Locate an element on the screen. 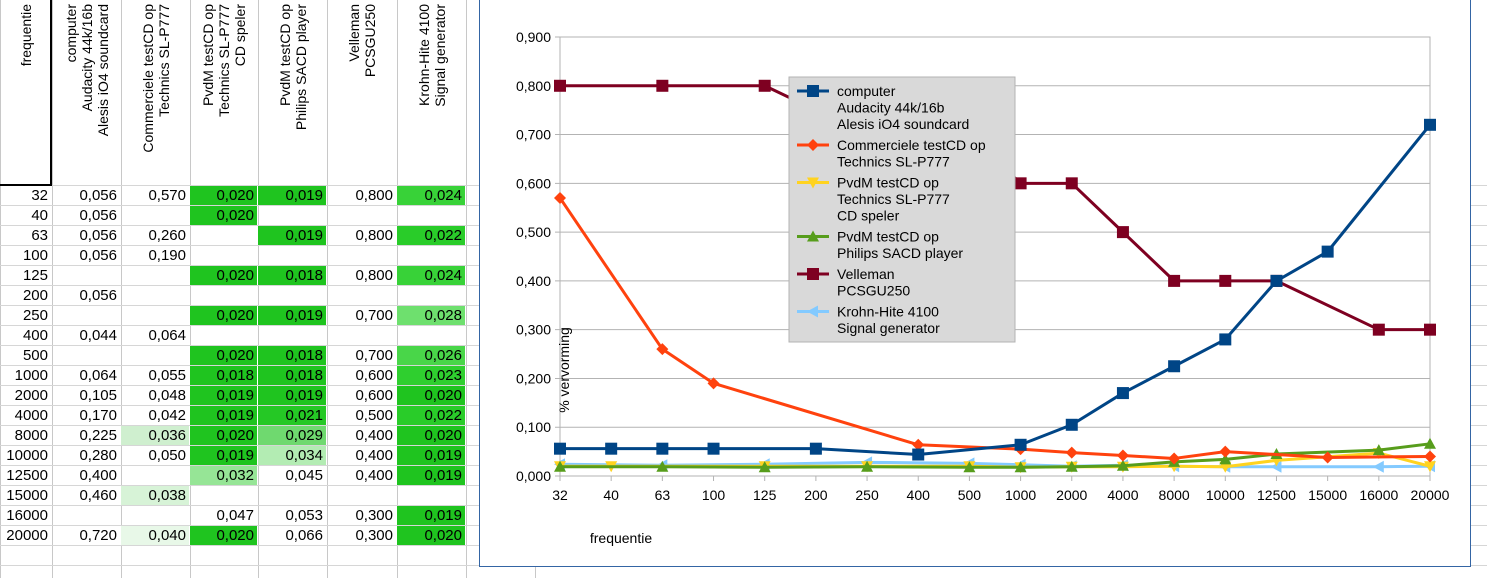 This screenshot has height=578, width=1487. value-cell: 0,042 is located at coordinates (167, 415).